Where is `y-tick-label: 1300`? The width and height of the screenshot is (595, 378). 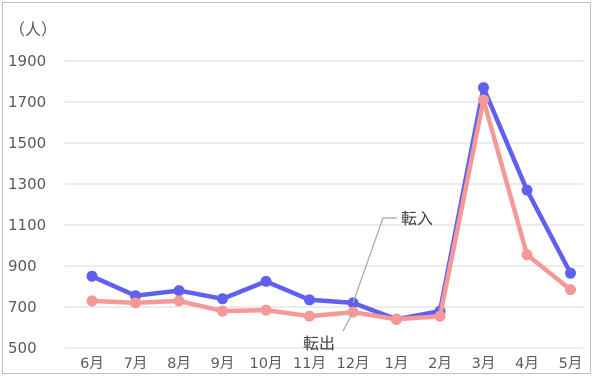
y-tick-label: 1300 is located at coordinates (27, 184).